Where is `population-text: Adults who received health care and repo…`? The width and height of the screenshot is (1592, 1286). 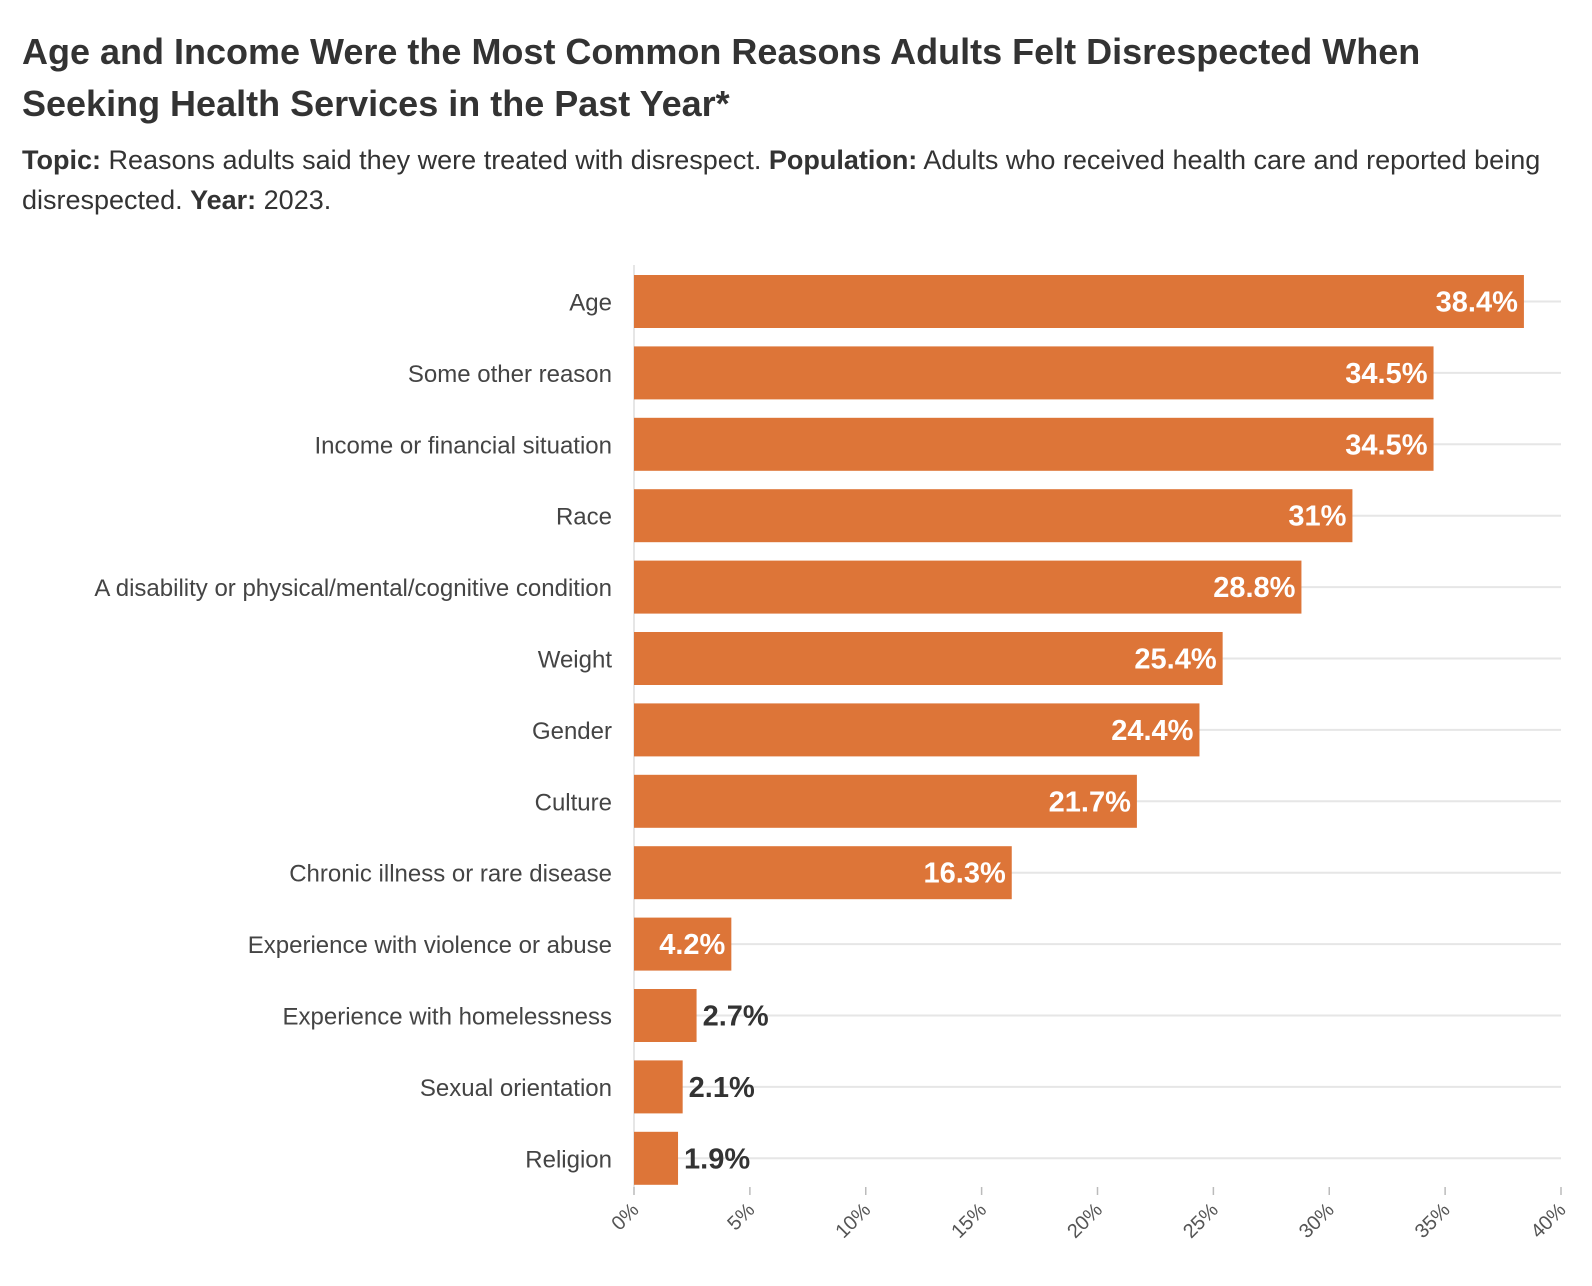
population-text: Adults who received health care and repo… is located at coordinates (781, 180).